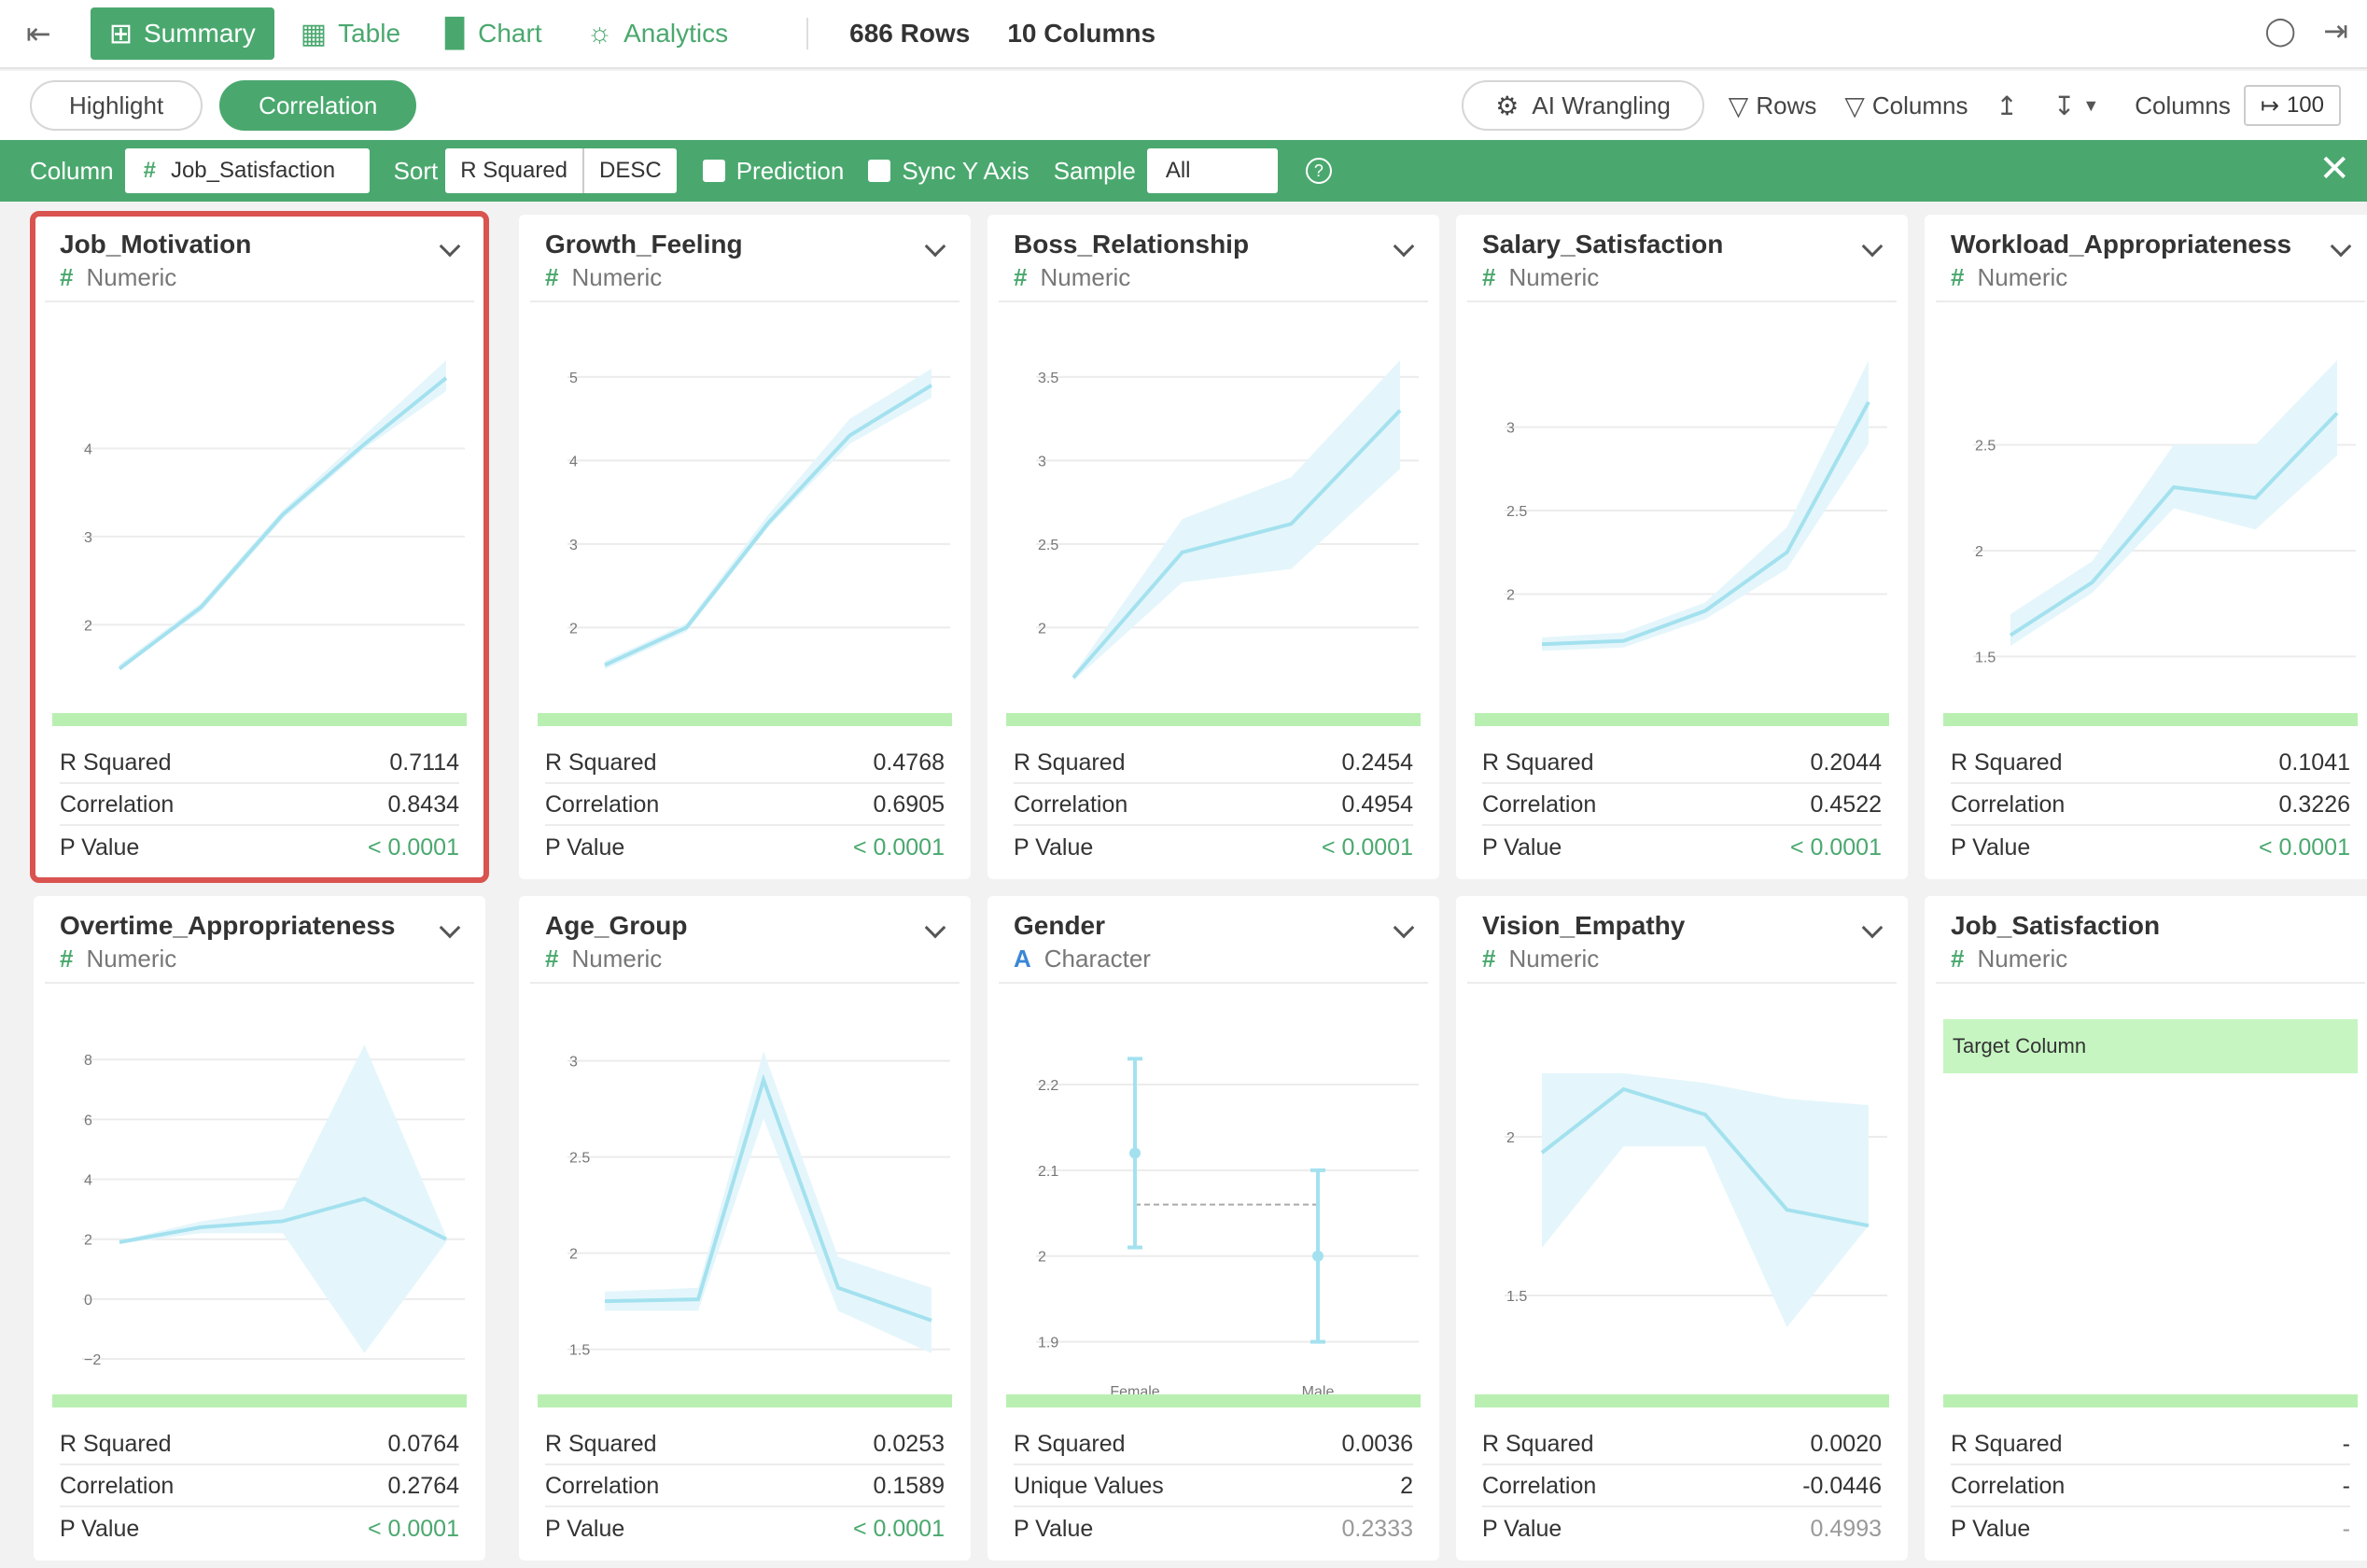 The height and width of the screenshot is (1568, 2367). I want to click on prediction-label: Prediction, so click(790, 170).